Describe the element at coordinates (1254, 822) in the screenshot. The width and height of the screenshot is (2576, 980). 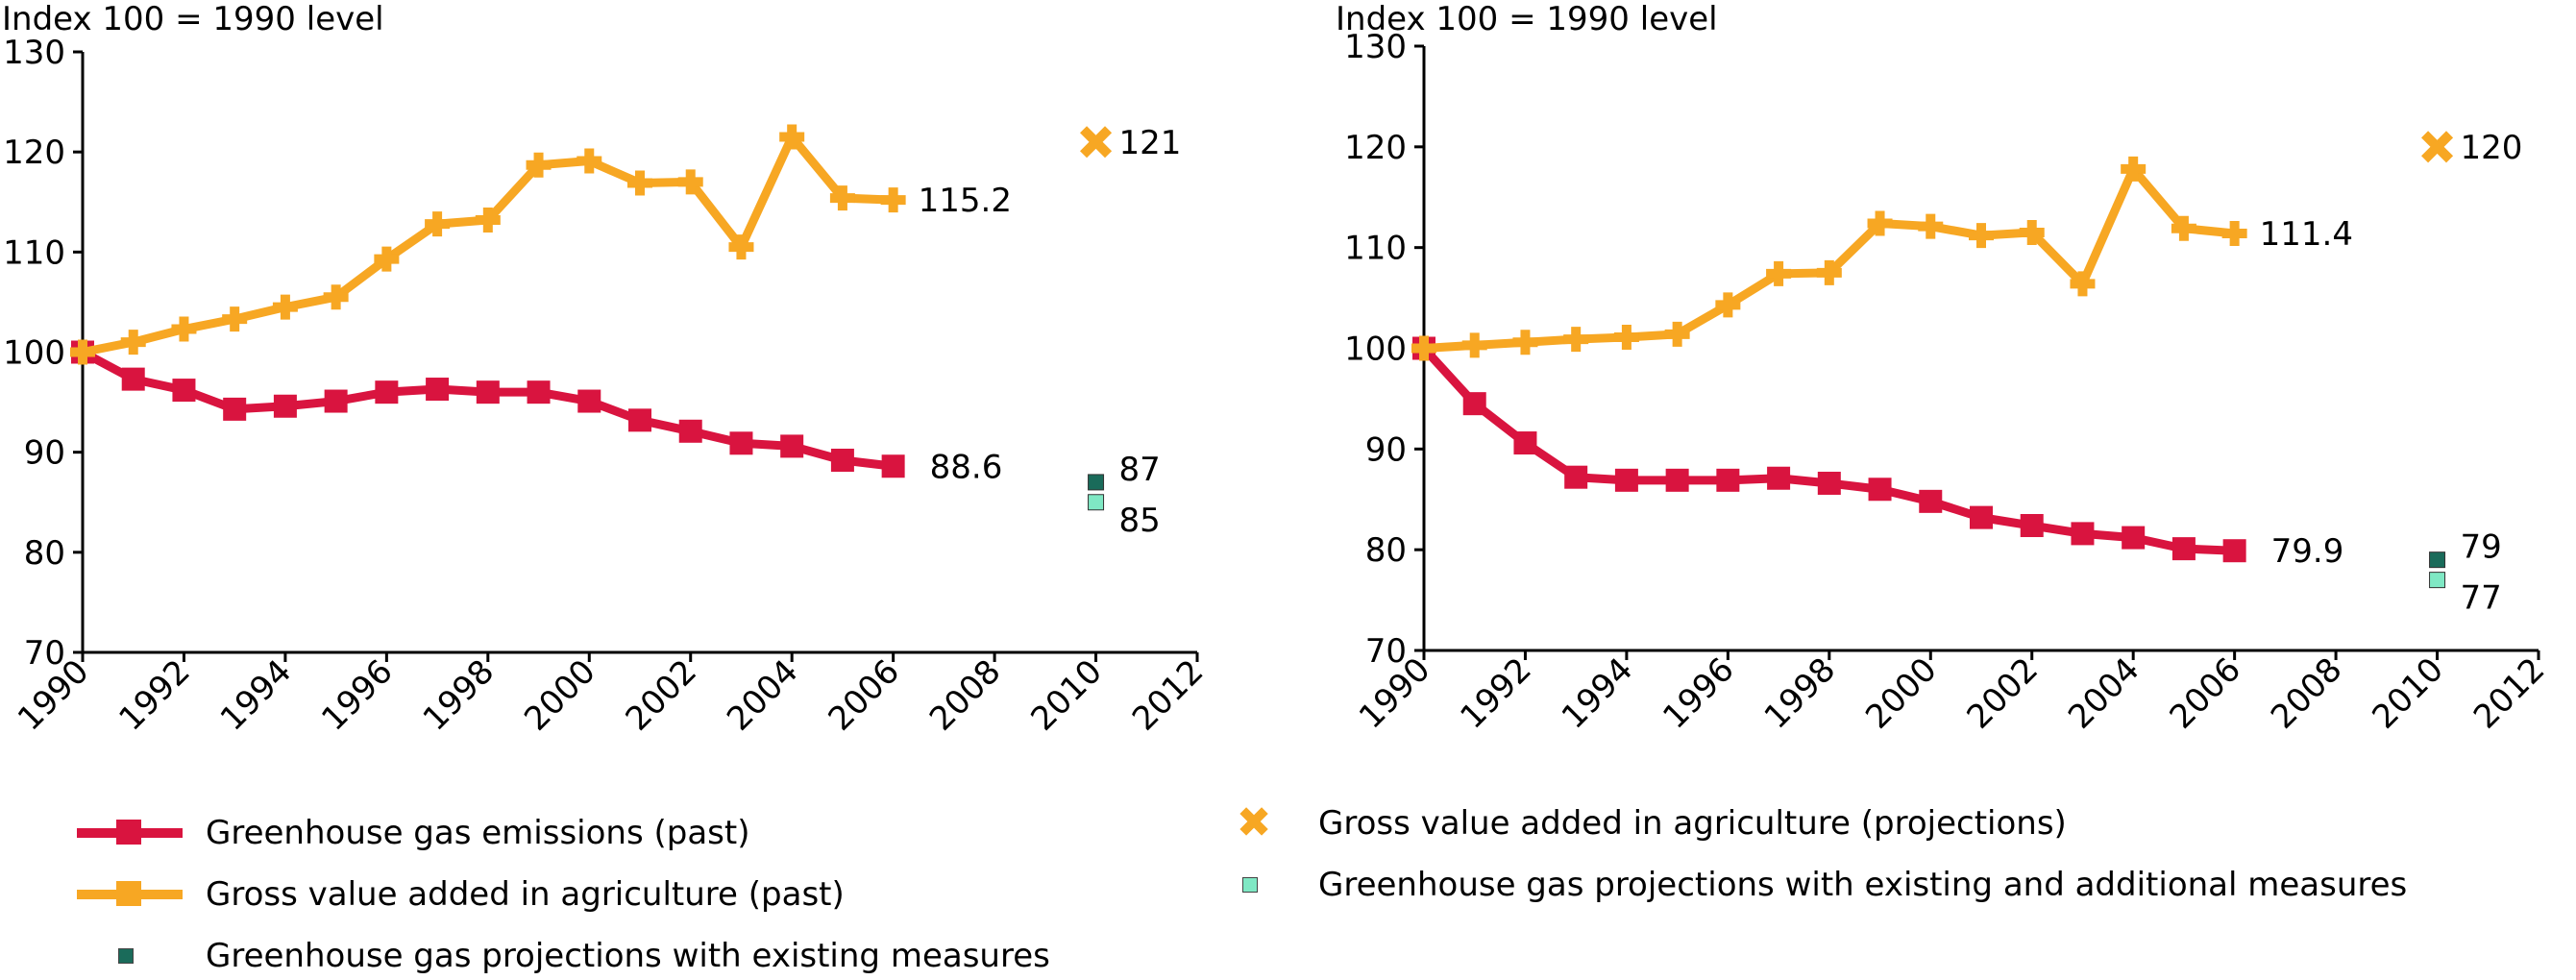
I see `legend-symbol-gva-proj: ✖` at that location.